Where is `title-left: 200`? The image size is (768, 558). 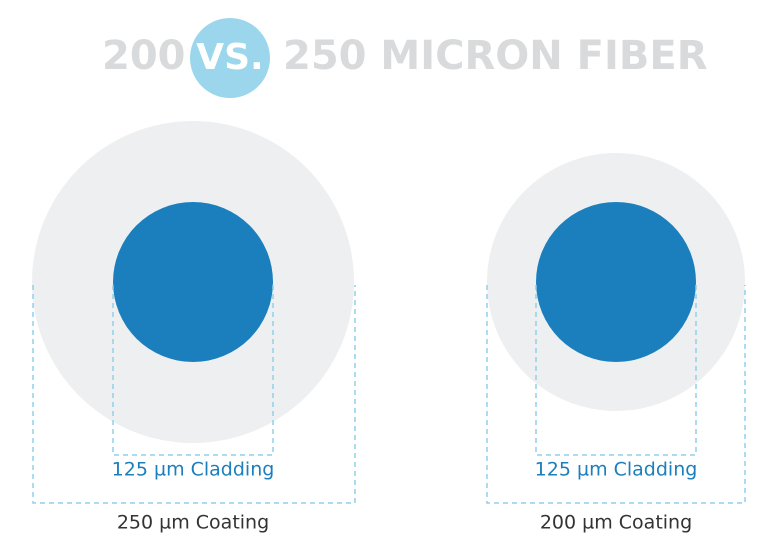 title-left: 200 is located at coordinates (144, 56).